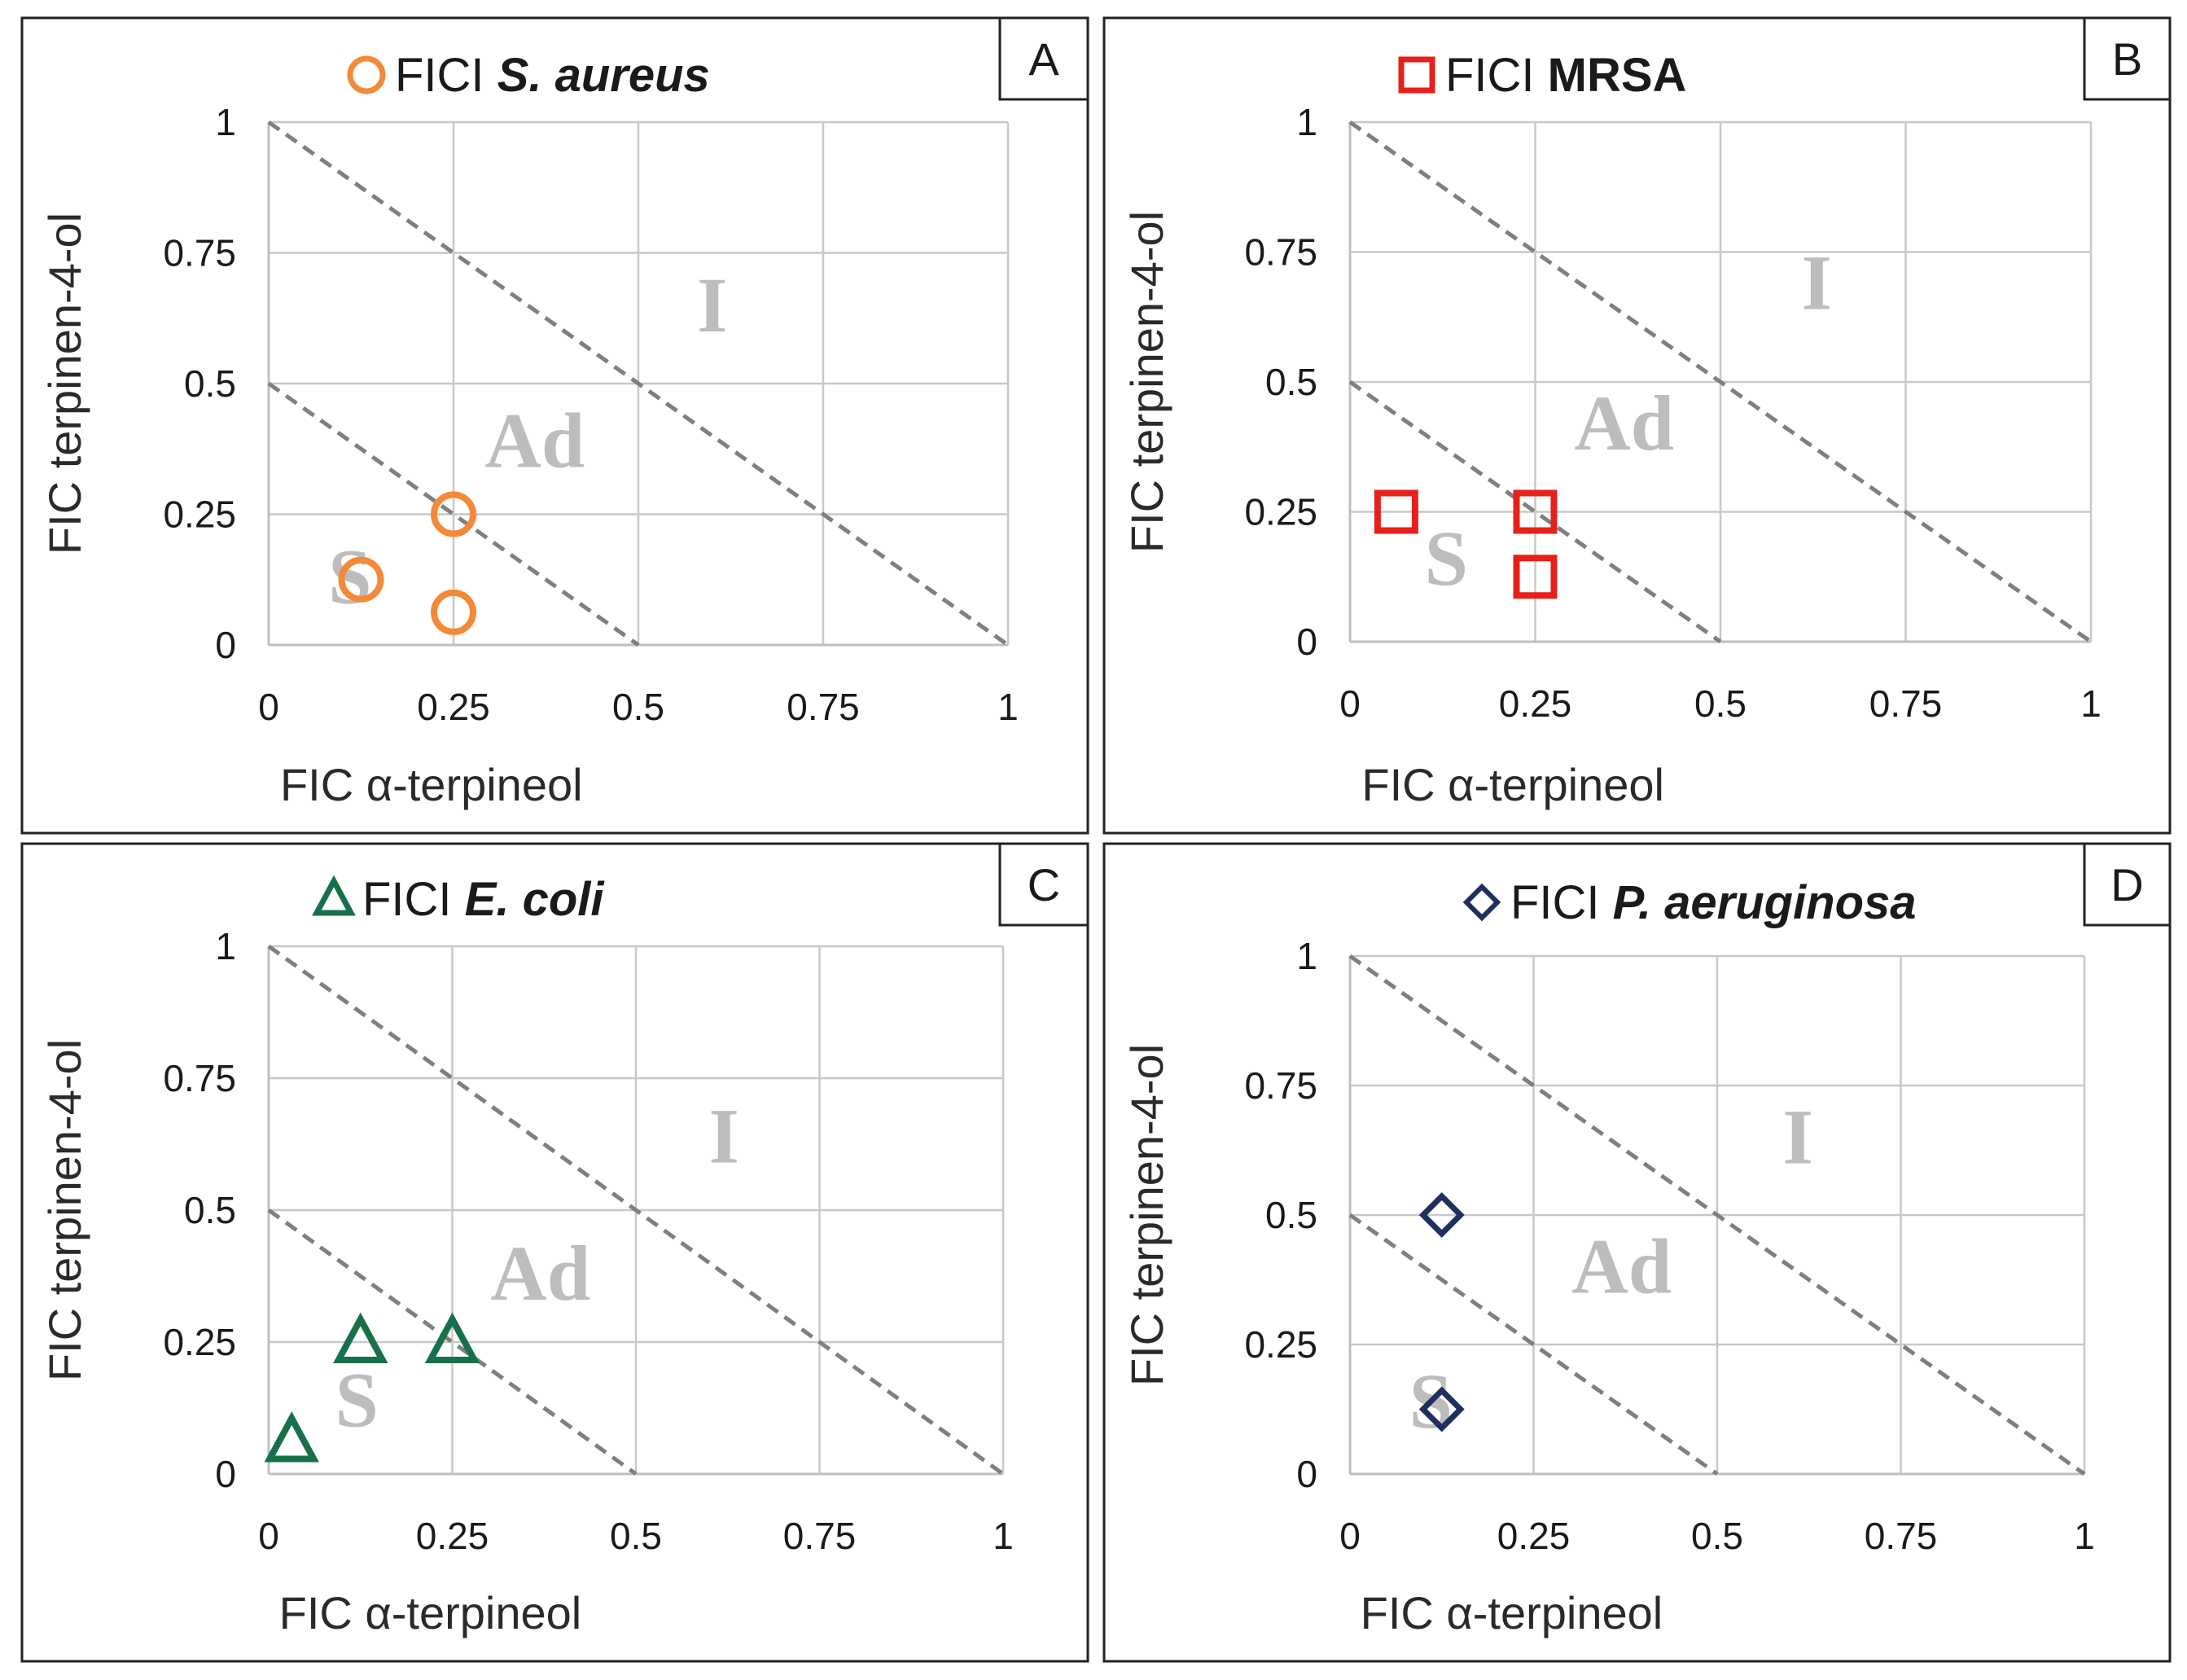 The image size is (2187, 1680). I want to click on chart-legend-title: FICI E. coli, so click(458, 899).